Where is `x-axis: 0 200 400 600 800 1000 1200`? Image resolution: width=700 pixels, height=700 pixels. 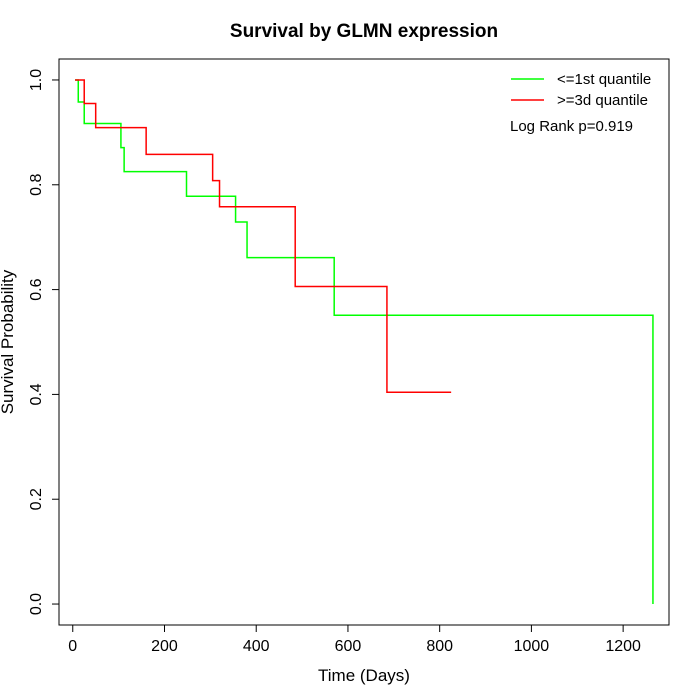
x-axis: 0 200 400 600 800 1000 1200 is located at coordinates (354, 639).